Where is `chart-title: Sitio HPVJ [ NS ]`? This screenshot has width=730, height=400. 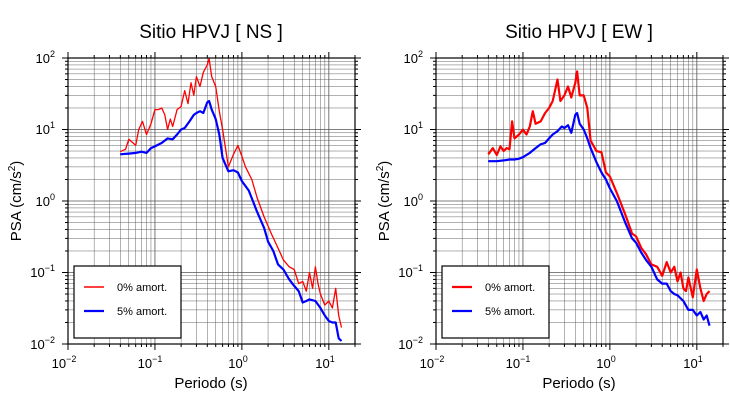 chart-title: Sitio HPVJ [ NS ] is located at coordinates (211, 32).